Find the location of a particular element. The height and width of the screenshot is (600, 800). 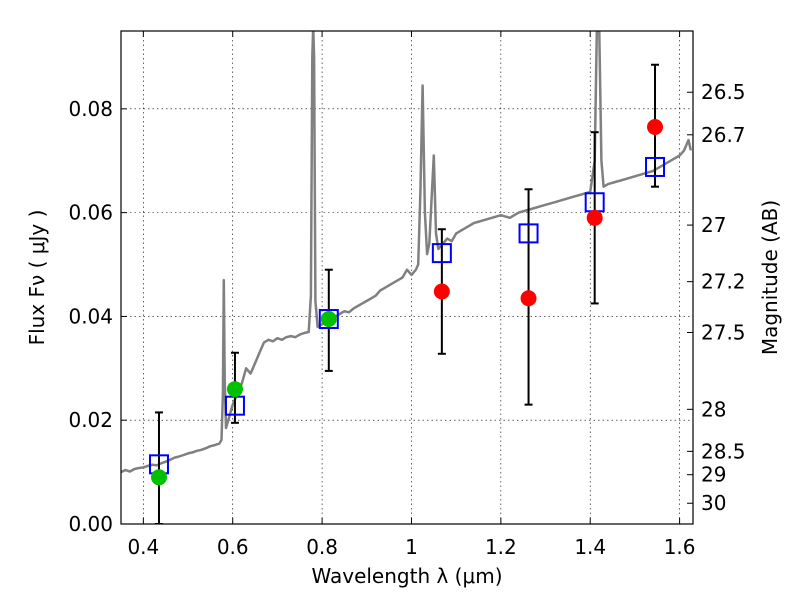

y-tick-label: 0.08 is located at coordinates (90, 109).